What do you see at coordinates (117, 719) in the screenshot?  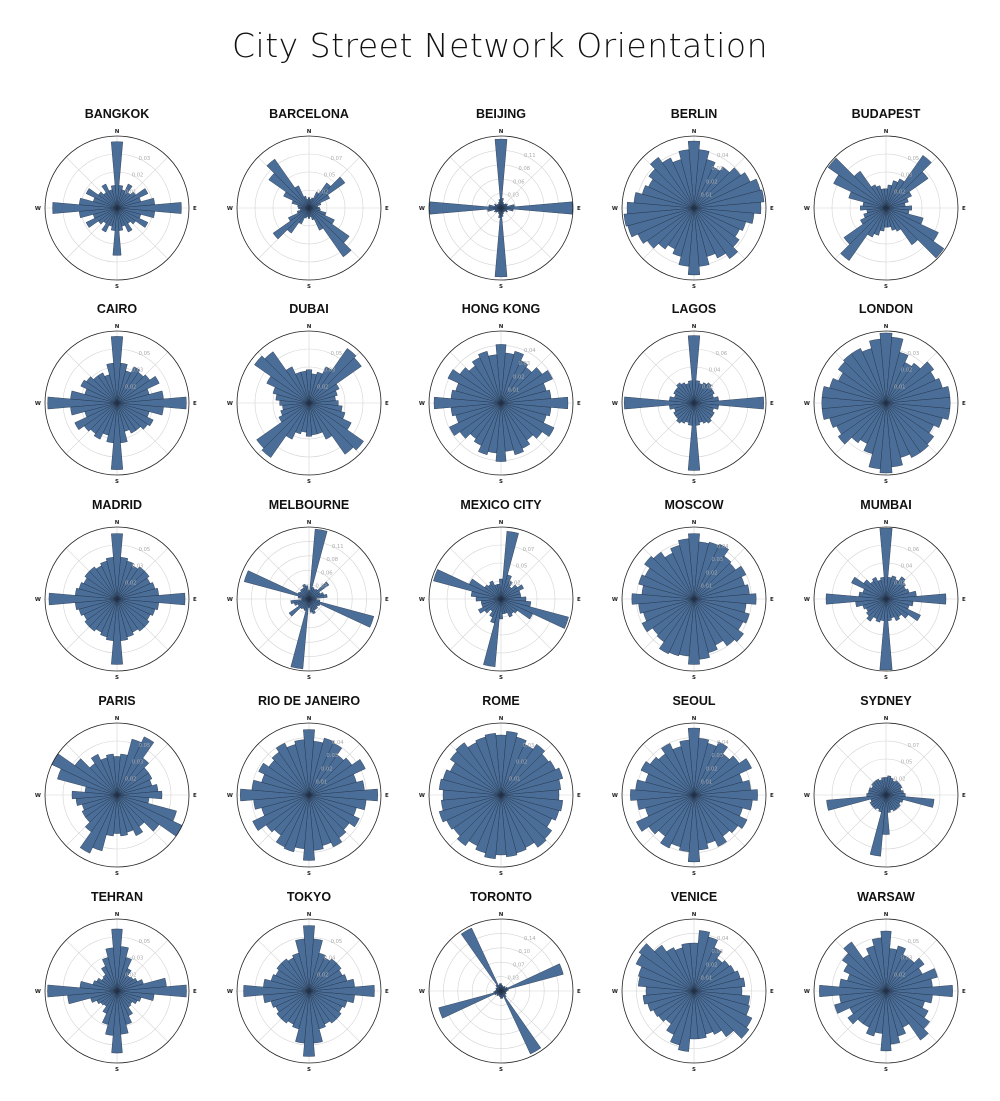 I see `compass-label-n: N` at bounding box center [117, 719].